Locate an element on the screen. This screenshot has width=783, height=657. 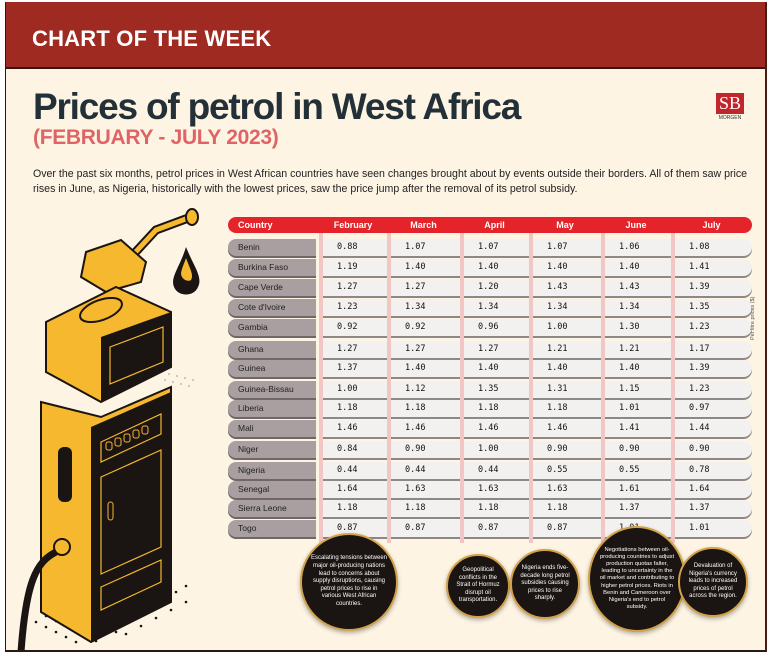
table-row: Cape Verde 1.27 1.27 1.20 1.43 1.43 1.39 is located at coordinates (490, 287).